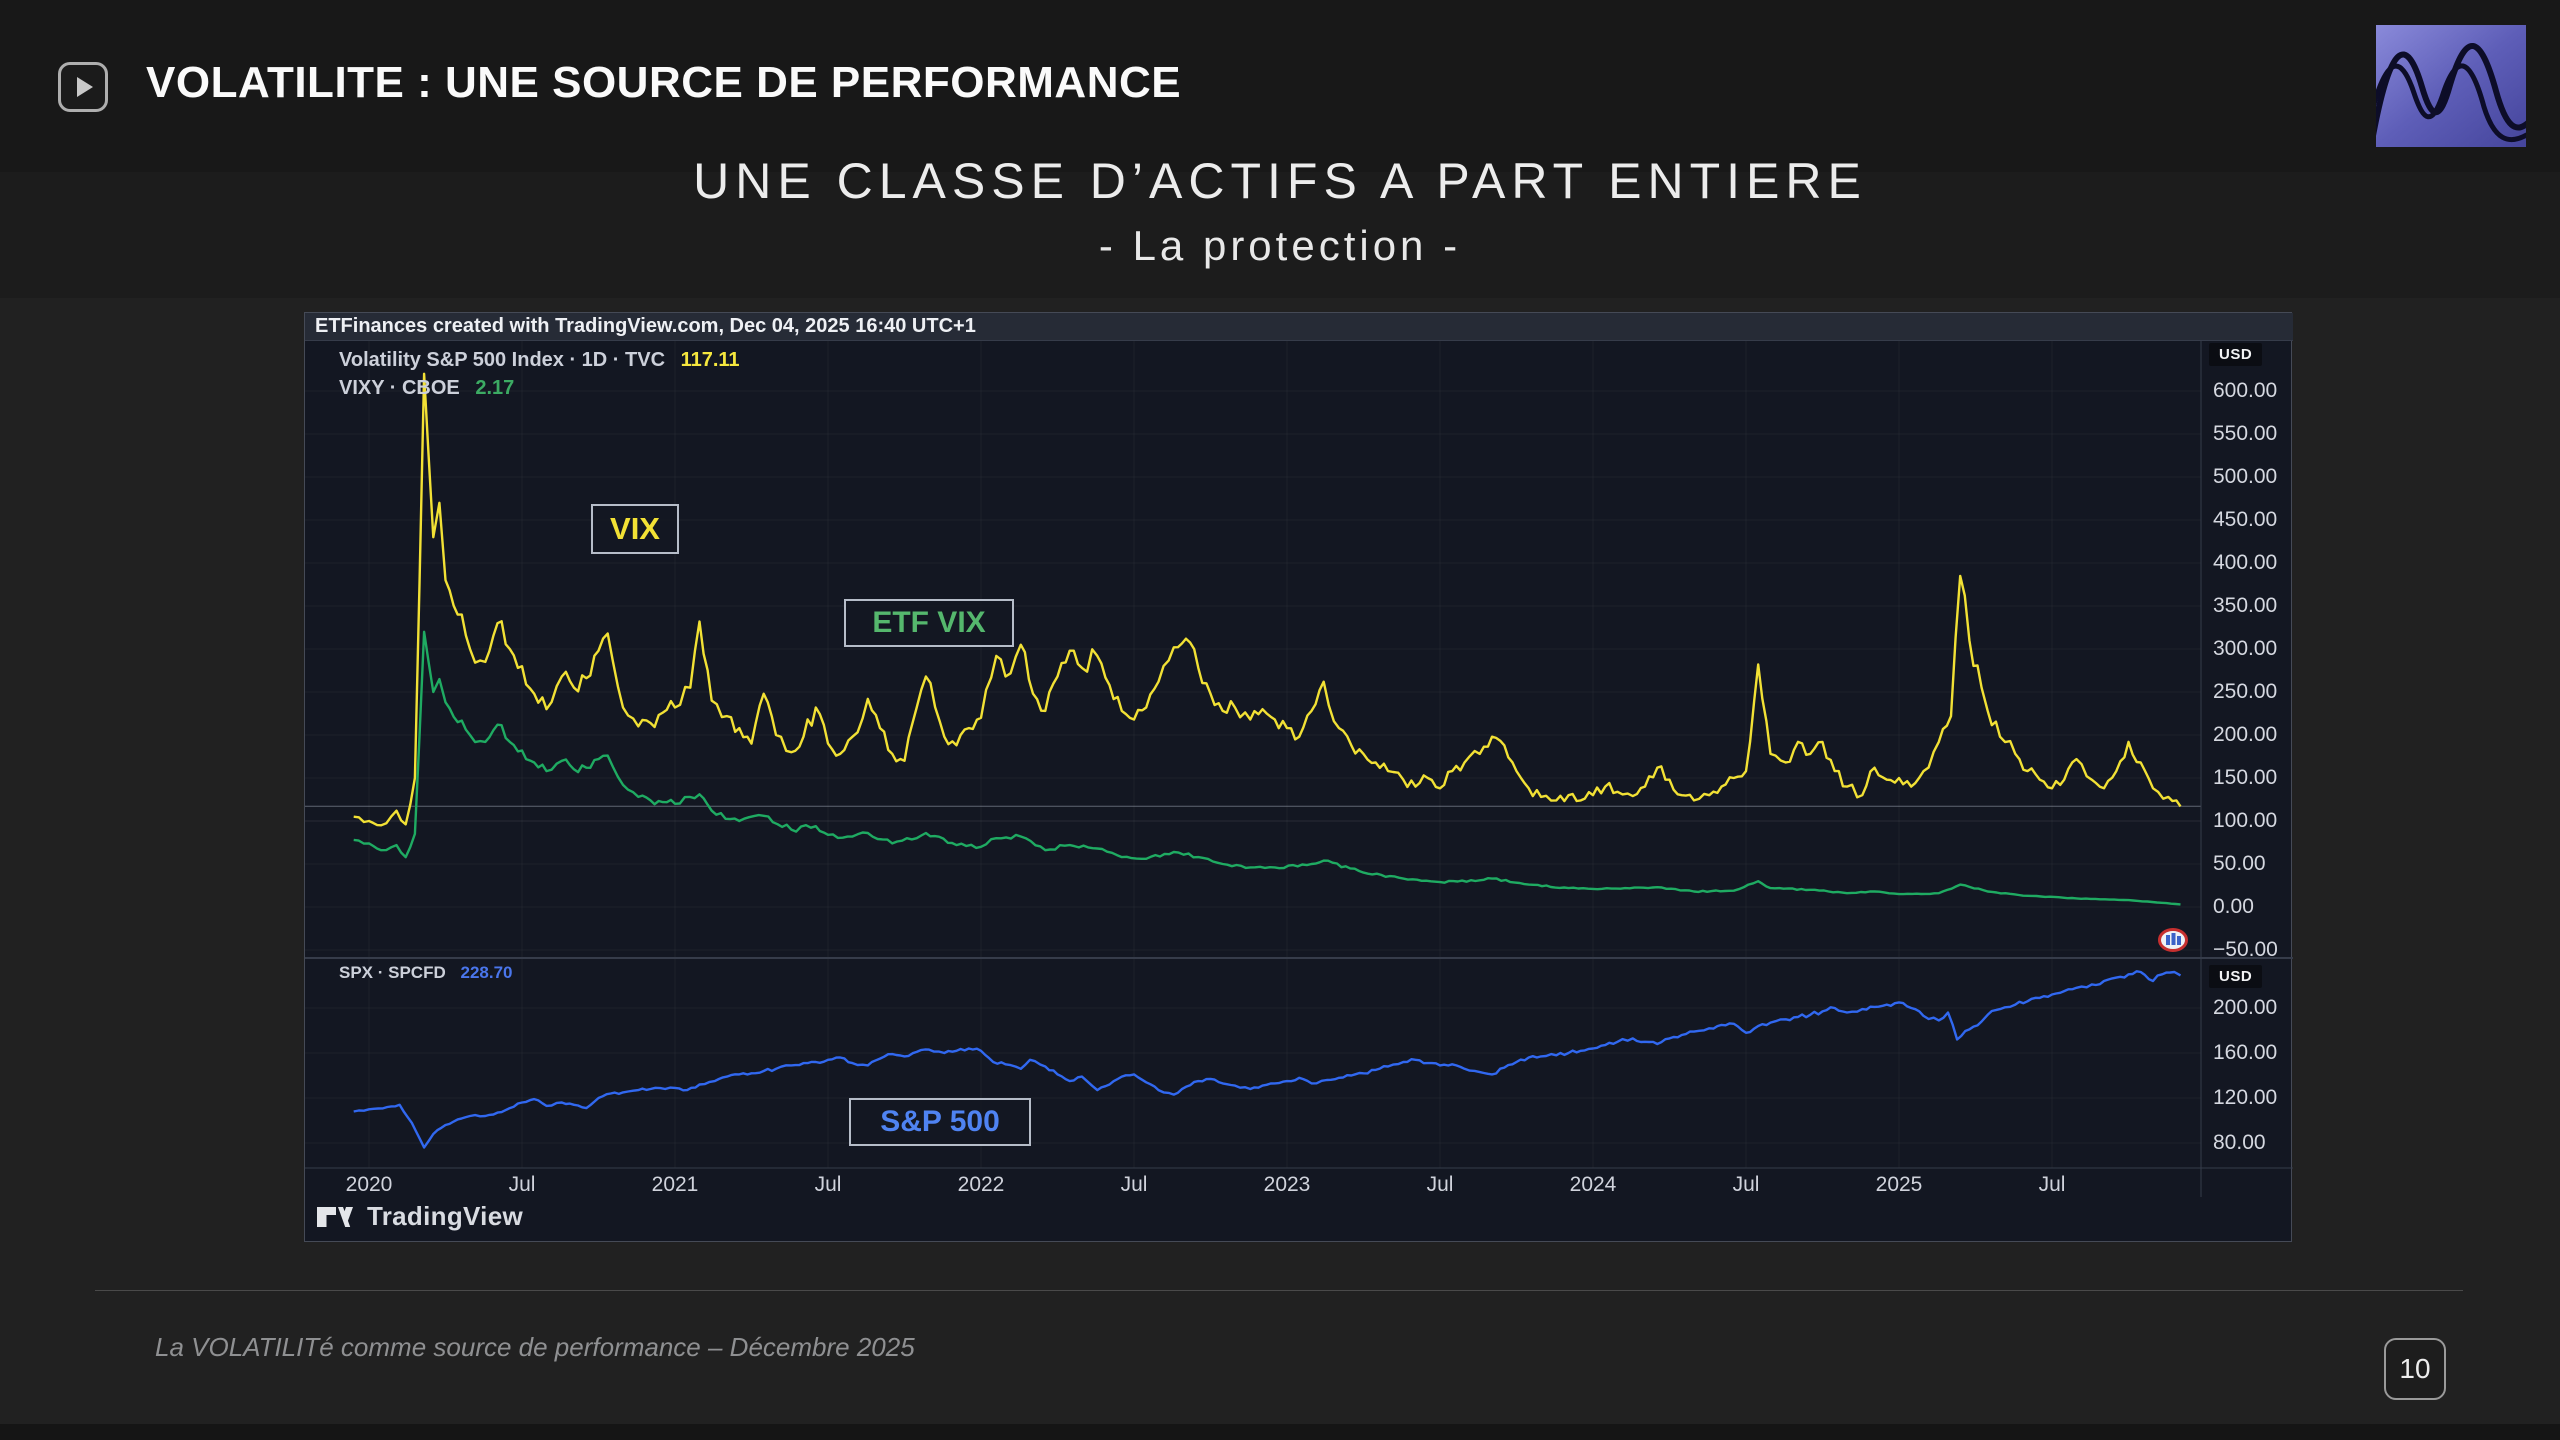  Describe the element at coordinates (1279, 1290) in the screenshot. I see `footer-divider` at that location.